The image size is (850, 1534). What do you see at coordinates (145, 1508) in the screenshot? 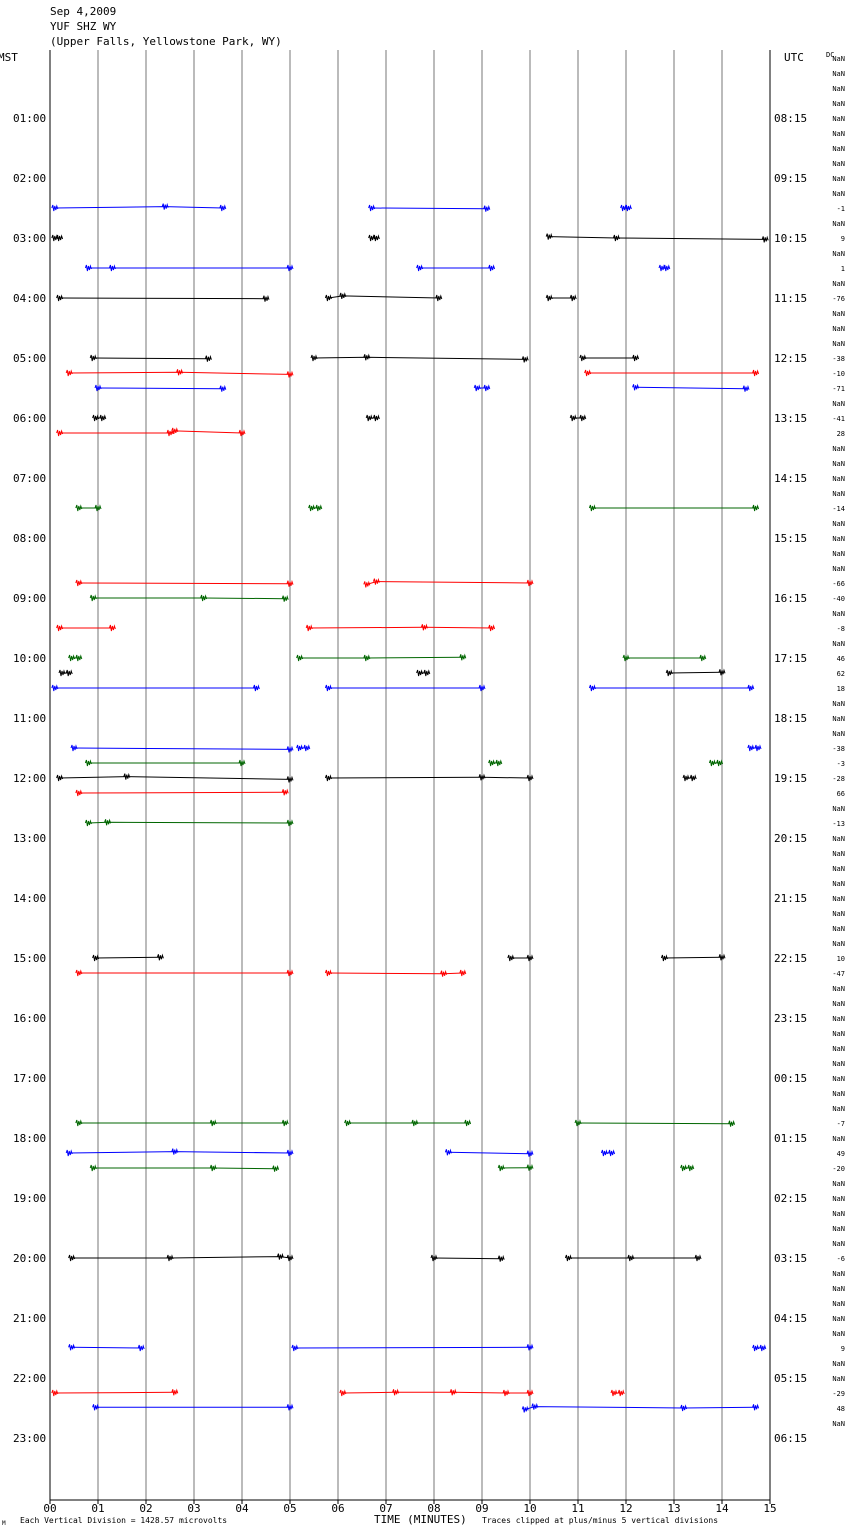
I see `x-tick-label: 02` at bounding box center [145, 1508].